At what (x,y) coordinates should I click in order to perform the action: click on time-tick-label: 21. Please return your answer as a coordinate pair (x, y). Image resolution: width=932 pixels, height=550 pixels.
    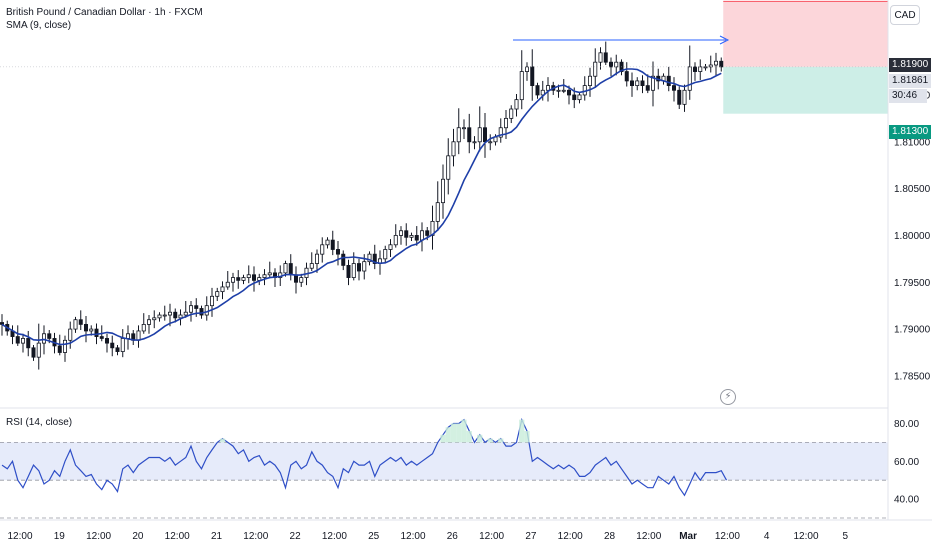
    Looking at the image, I should click on (217, 536).